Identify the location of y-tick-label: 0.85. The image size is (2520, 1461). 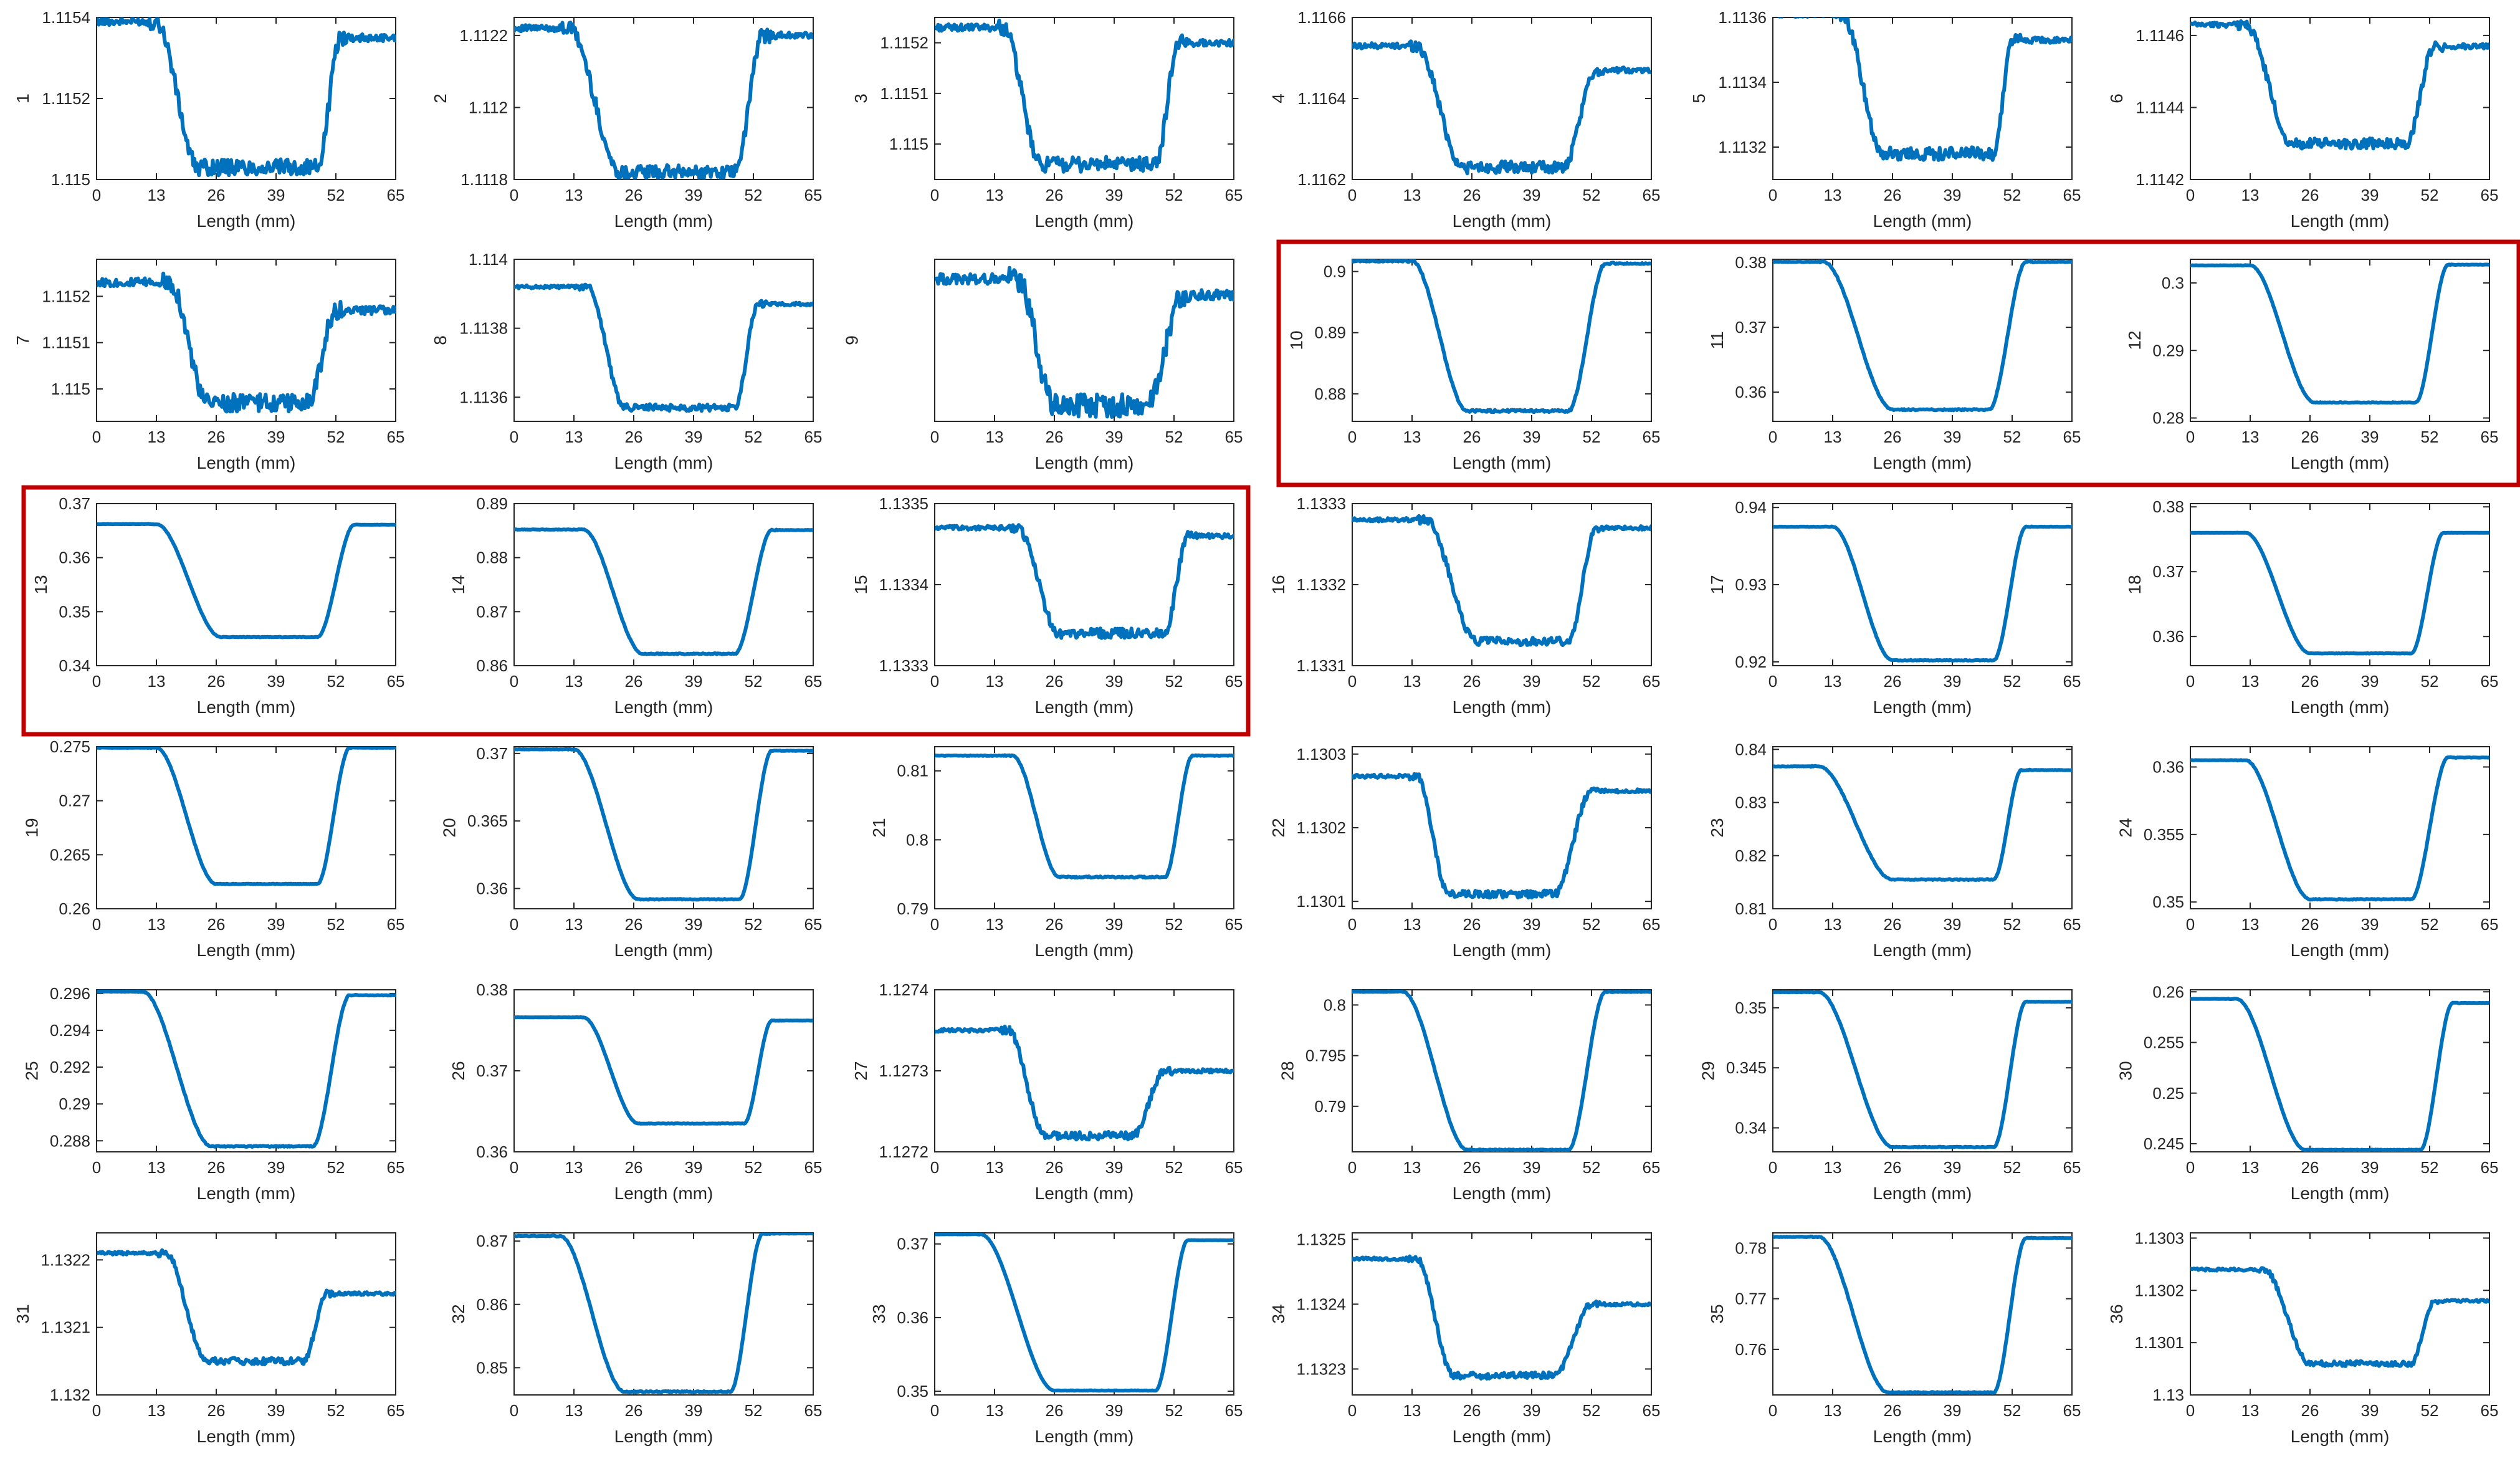
(492, 1367).